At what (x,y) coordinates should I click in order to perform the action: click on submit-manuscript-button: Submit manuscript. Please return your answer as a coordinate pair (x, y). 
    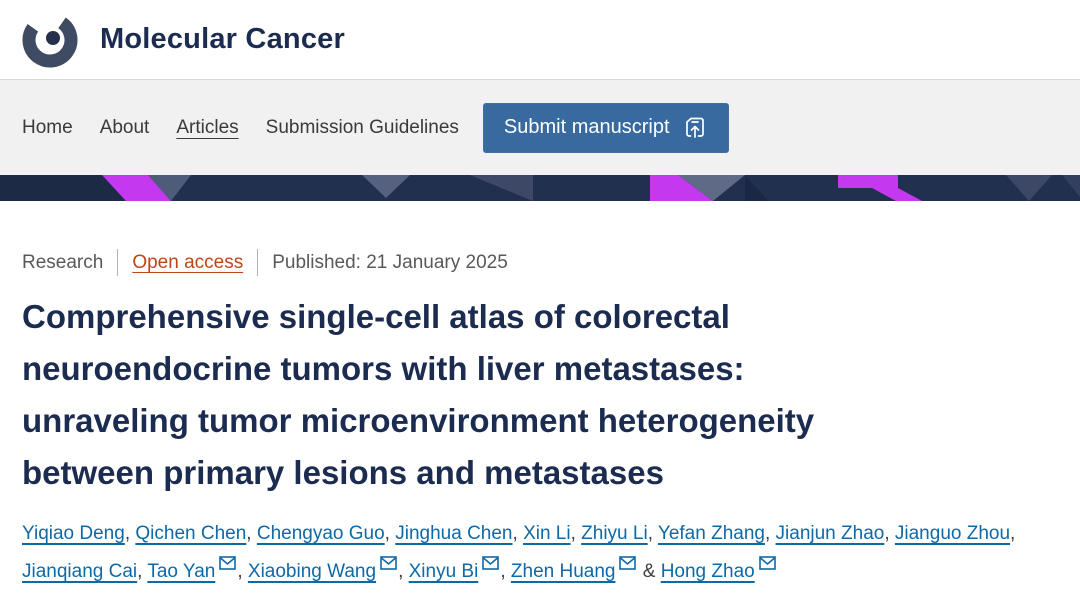
    Looking at the image, I should click on (605, 127).